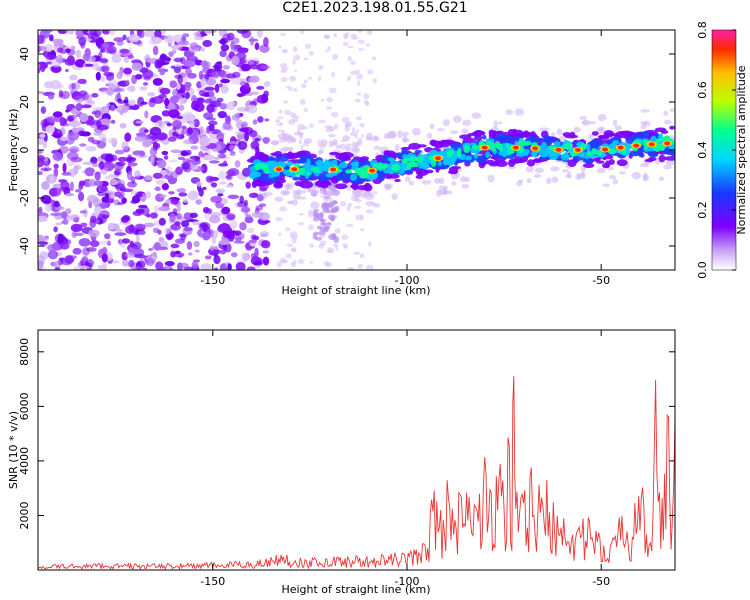 The width and height of the screenshot is (750, 600). Describe the element at coordinates (741, 149) in the screenshot. I see `colorbar-label: Normalized spectral amplitude` at that location.